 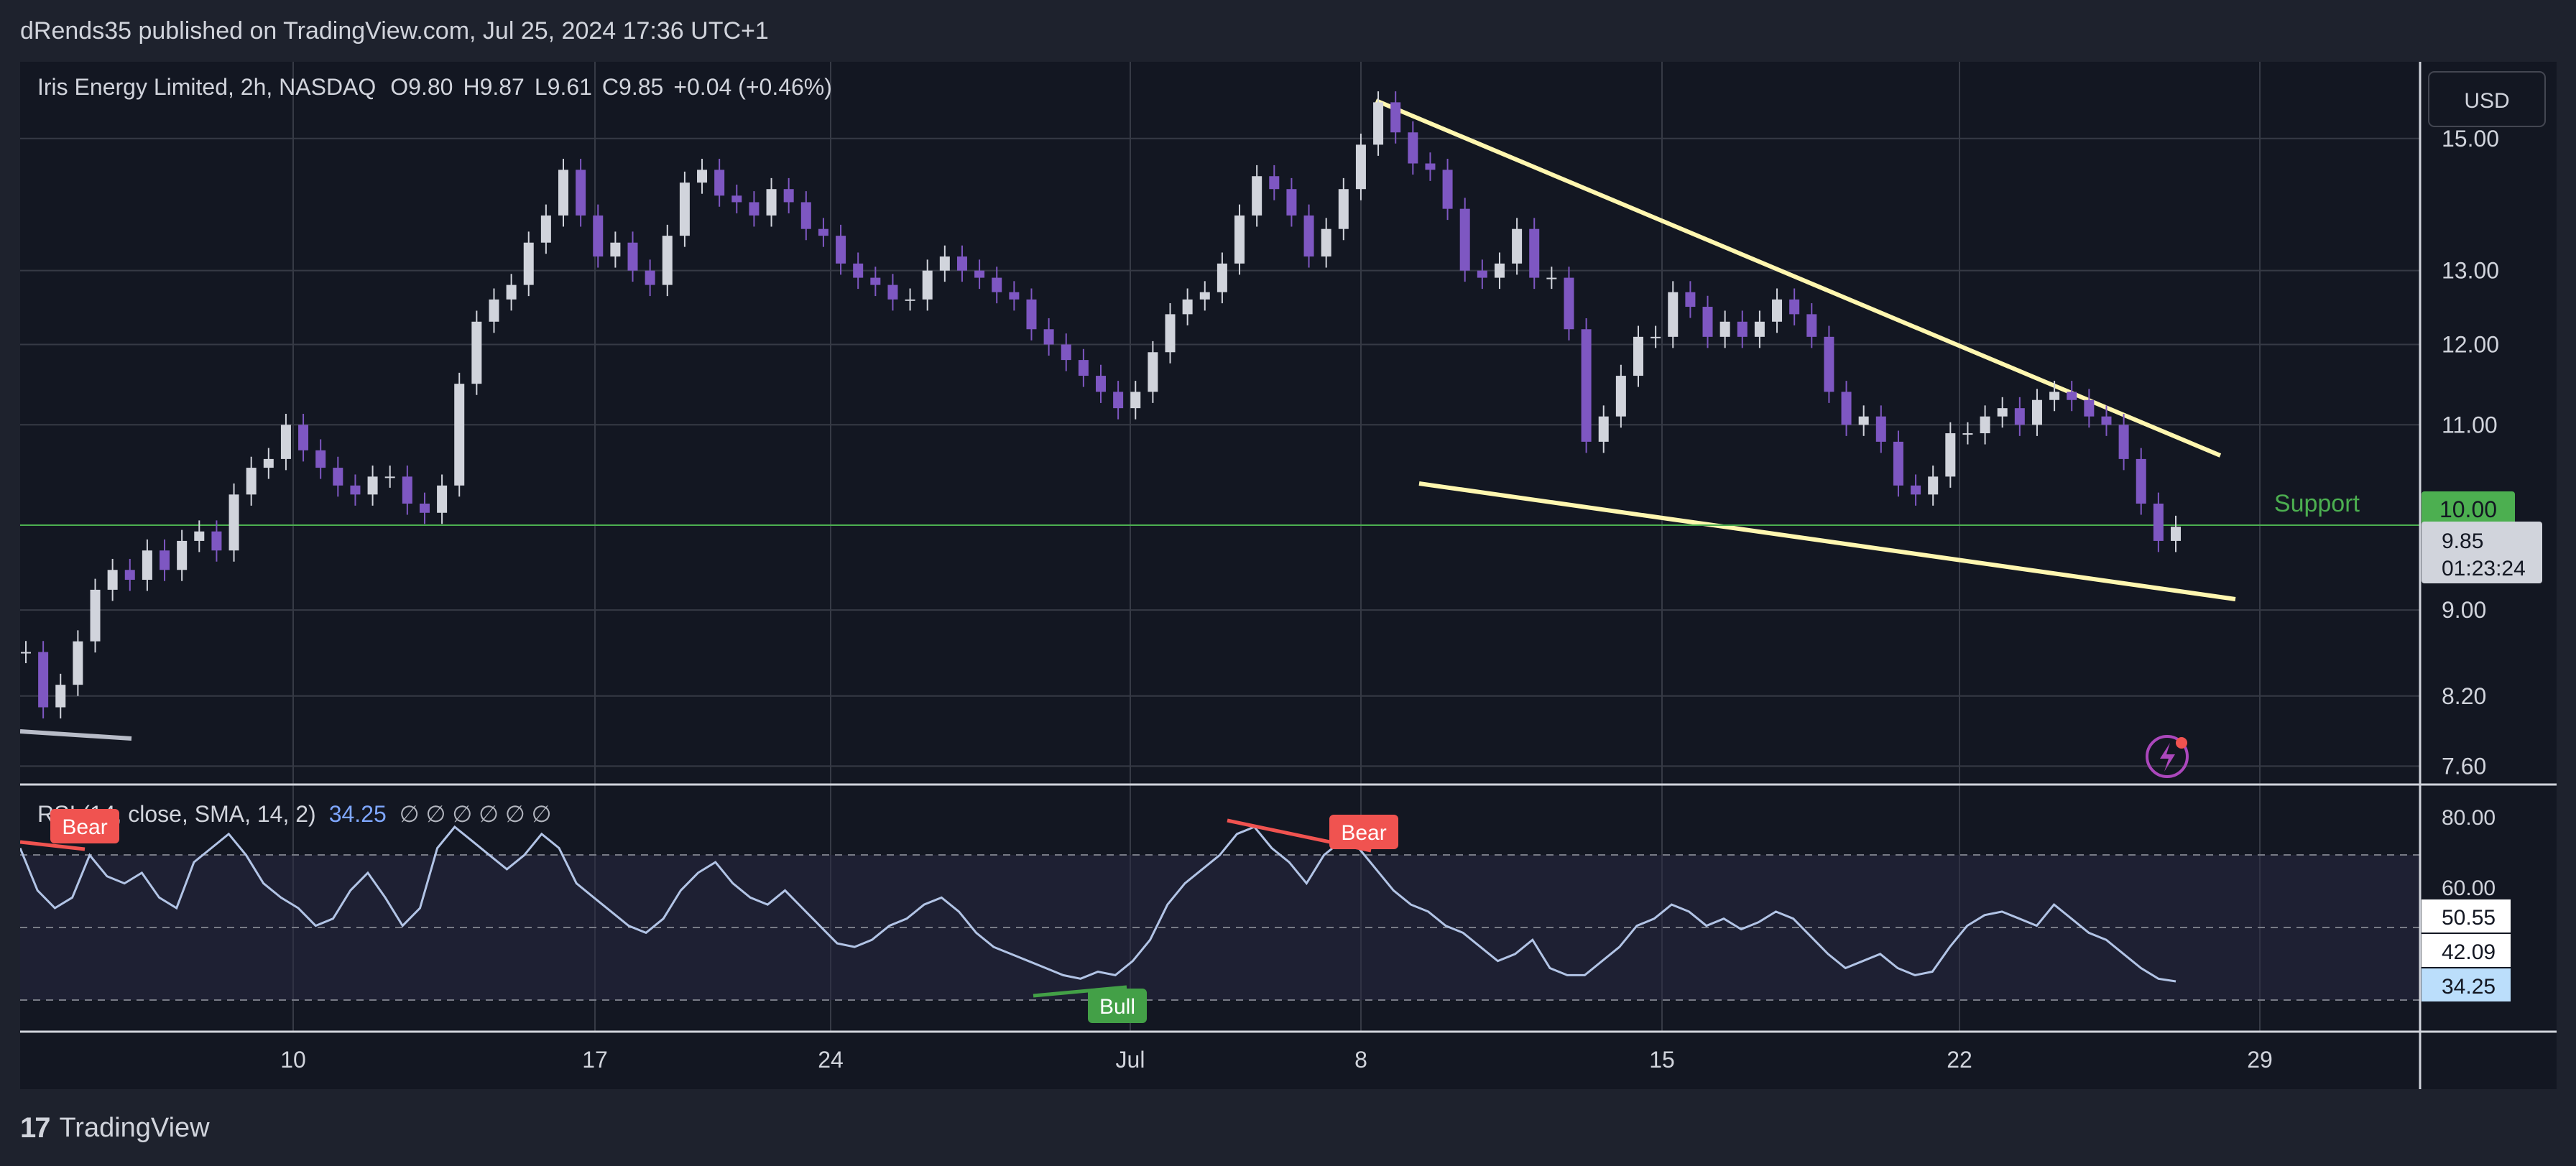 I want to click on time-tick-label: 15, so click(x=1662, y=1060).